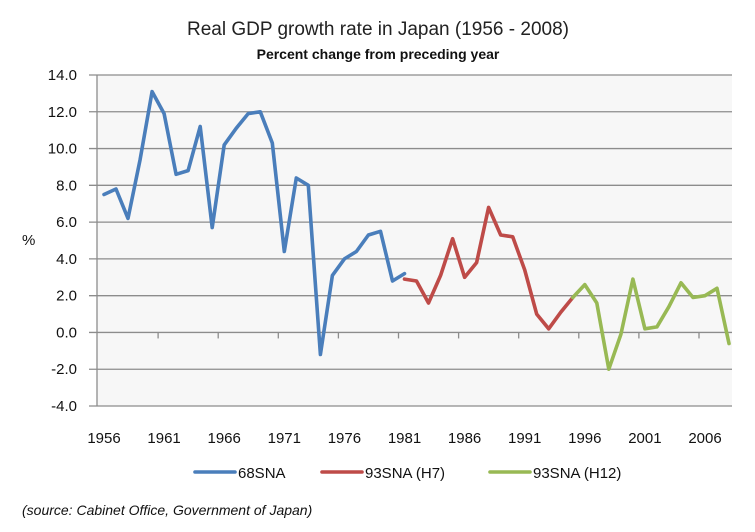 This screenshot has height=532, width=755. What do you see at coordinates (62, 112) in the screenshot?
I see `y-tick-label: 12.0` at bounding box center [62, 112].